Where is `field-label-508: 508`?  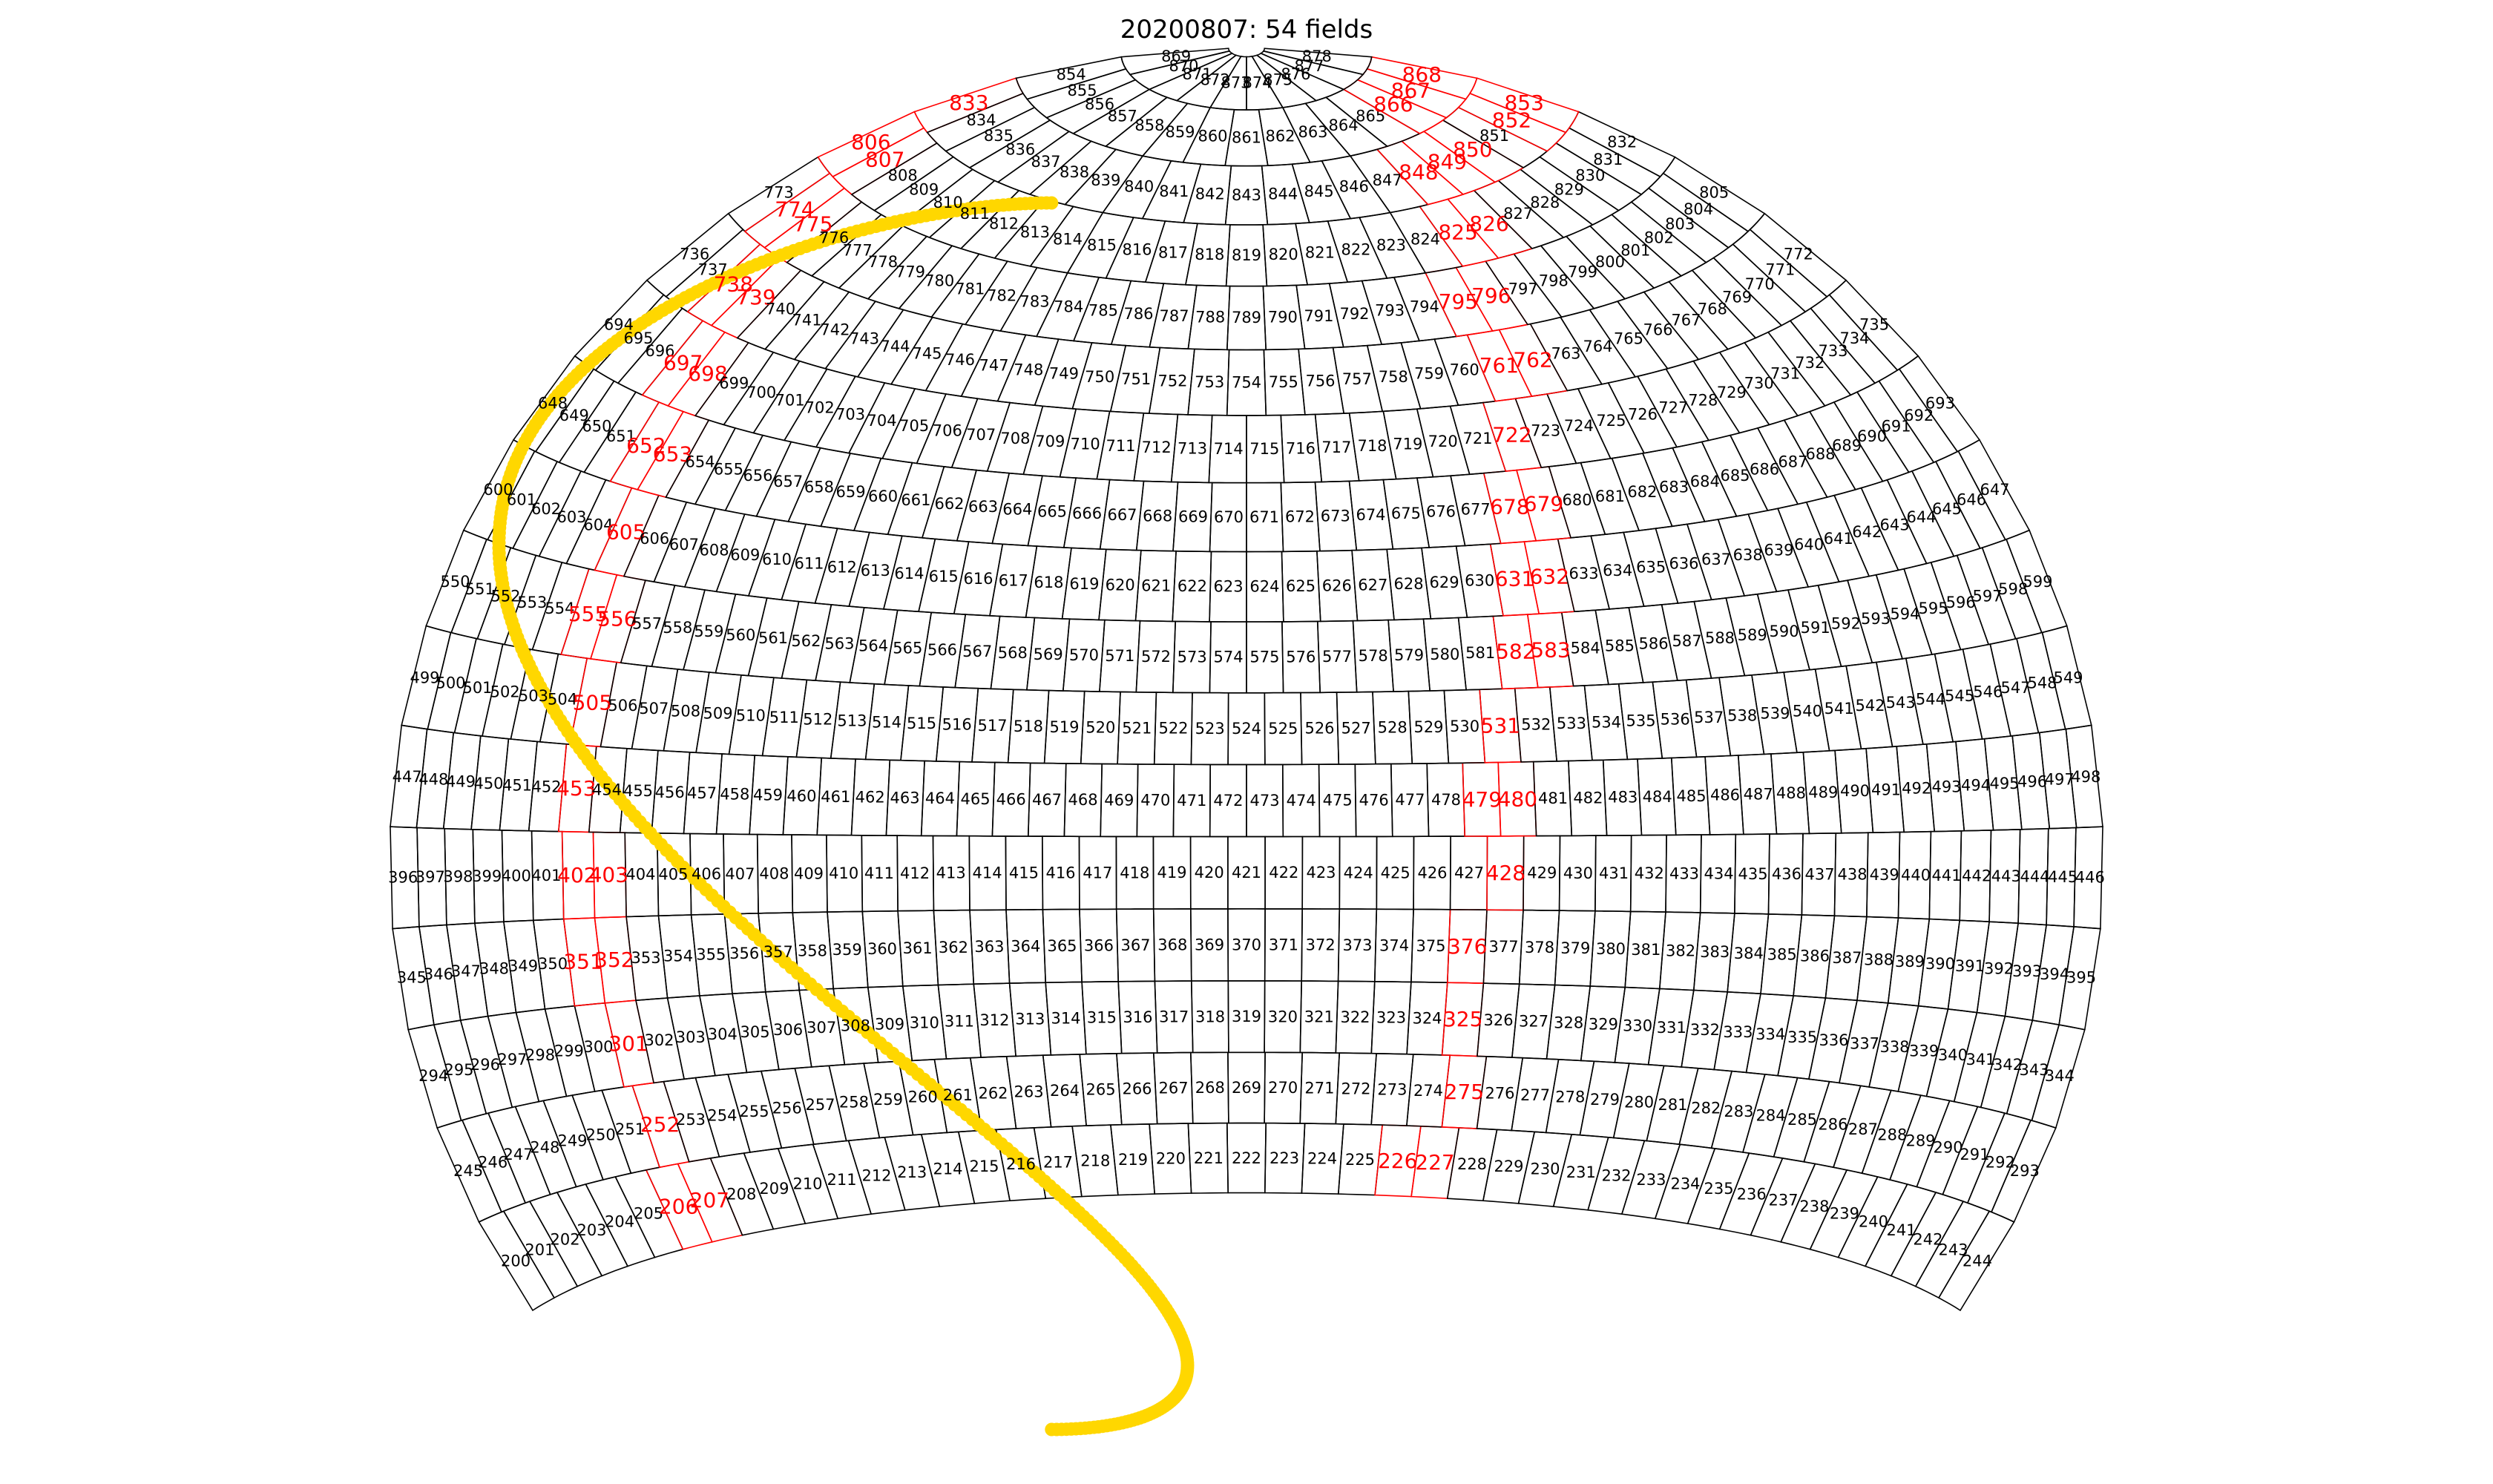
field-label-508: 508 is located at coordinates (685, 711).